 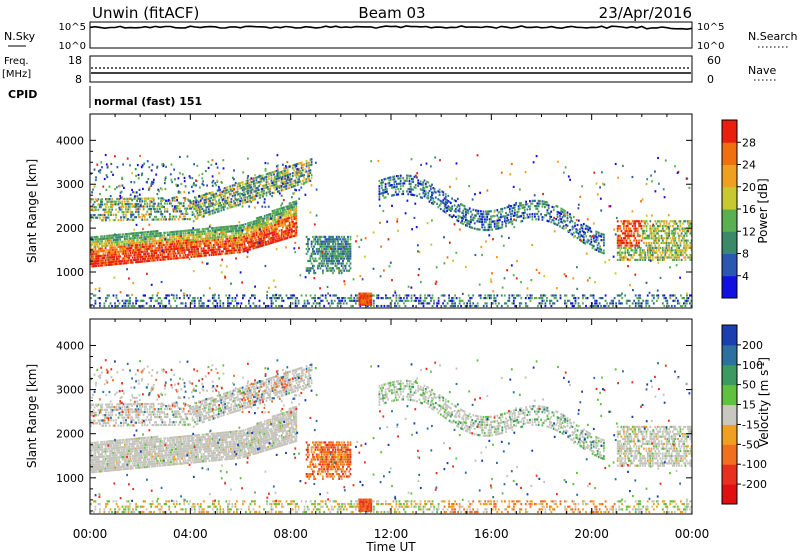 What do you see at coordinates (72, 27) in the screenshot?
I see `nsky-tick-top: 10^5` at bounding box center [72, 27].